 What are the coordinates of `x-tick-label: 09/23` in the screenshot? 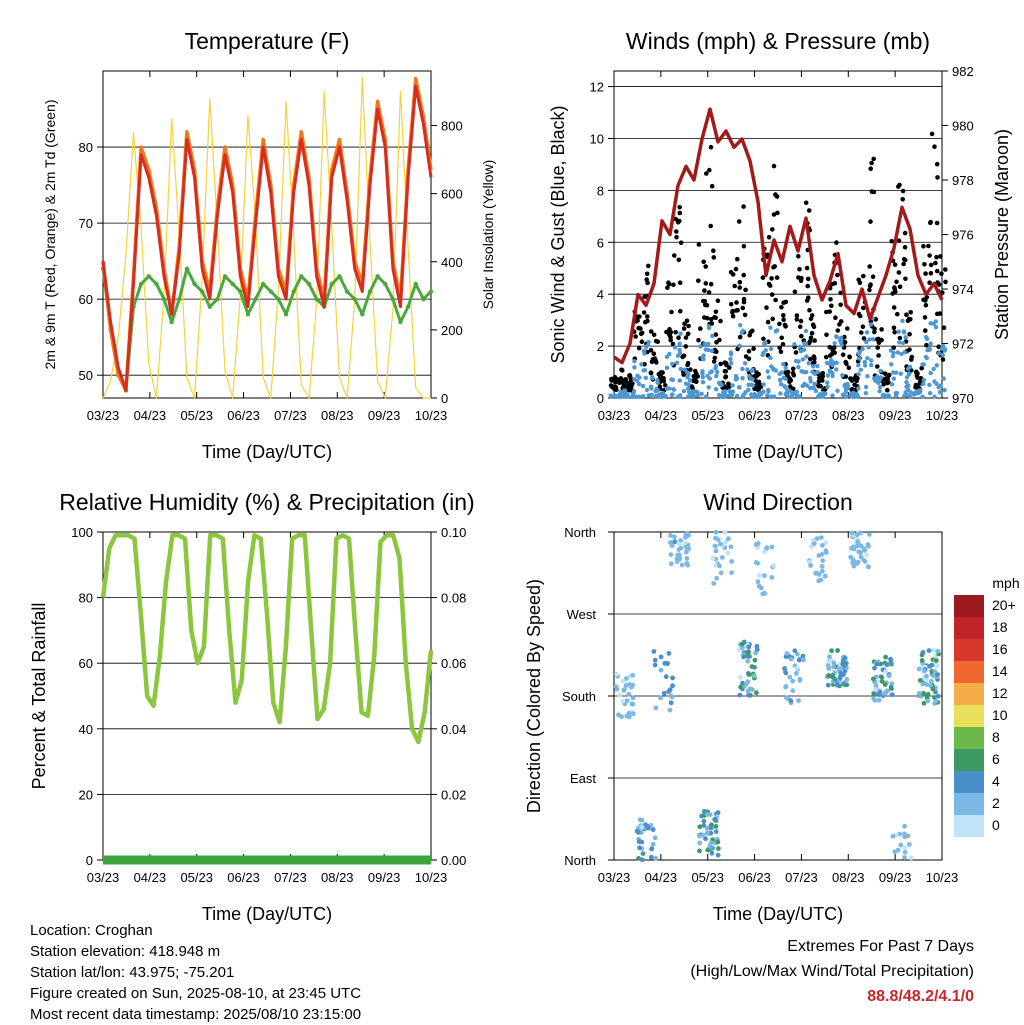 It's located at (384, 877).